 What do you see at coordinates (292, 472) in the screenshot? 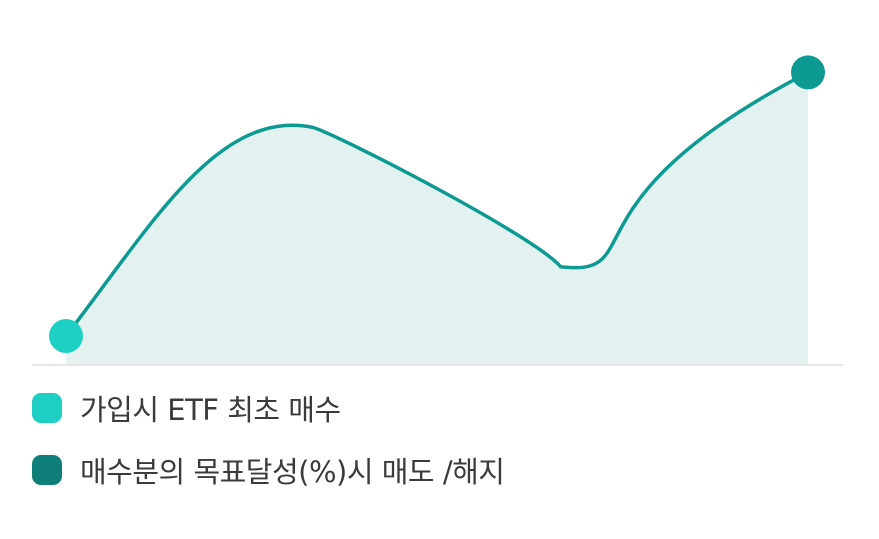
I see `legend-label-target-sell: 매수분의 목표달성(%)시 매도 /해지` at bounding box center [292, 472].